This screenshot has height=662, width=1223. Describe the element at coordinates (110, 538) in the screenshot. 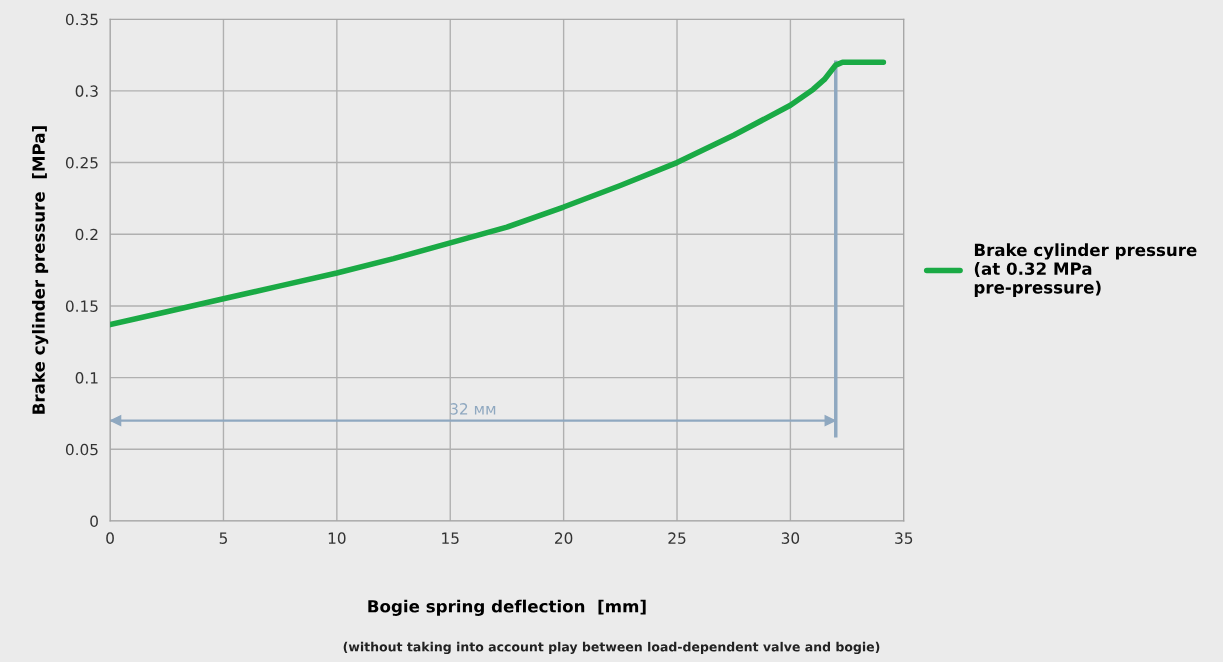

I see `x-tick-label: 0` at that location.